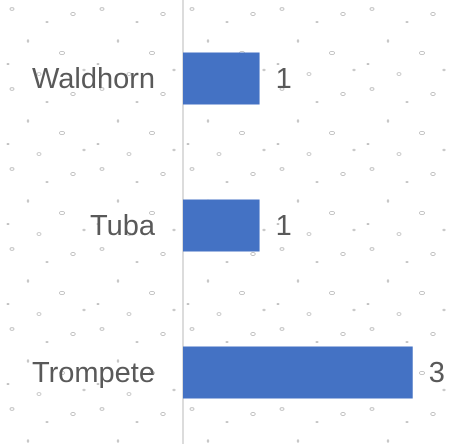 This screenshot has height=444, width=451. What do you see at coordinates (93, 373) in the screenshot?
I see `y-tick-label: Trompete` at bounding box center [93, 373].